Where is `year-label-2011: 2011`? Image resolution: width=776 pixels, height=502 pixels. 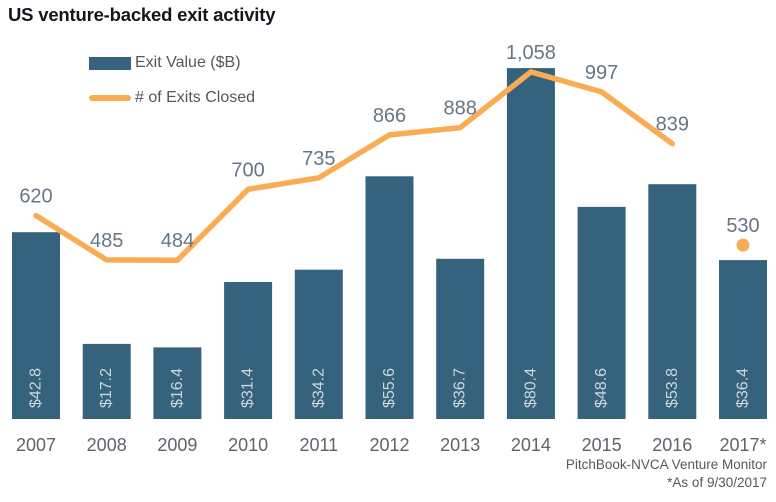
year-label-2011: 2011 is located at coordinates (318, 445).